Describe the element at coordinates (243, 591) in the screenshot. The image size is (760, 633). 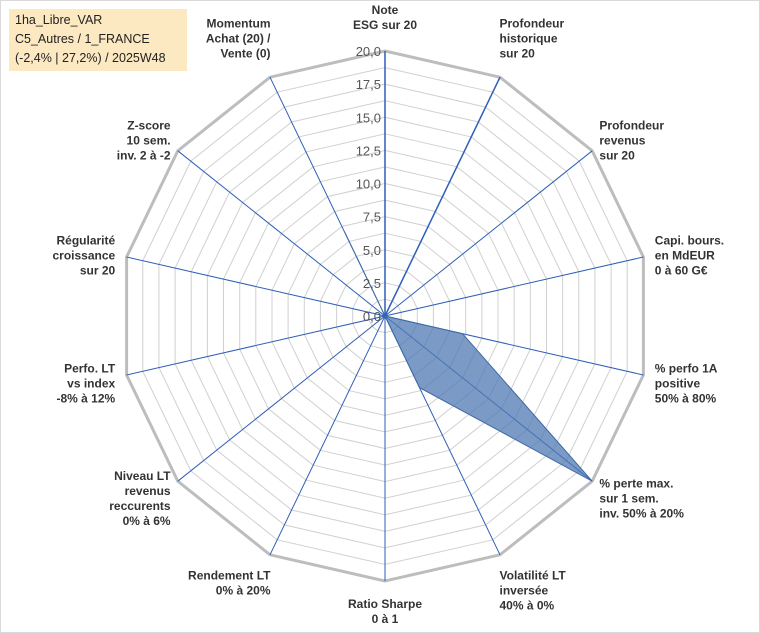
I see `axis-label-line: 0% à 20%` at that location.